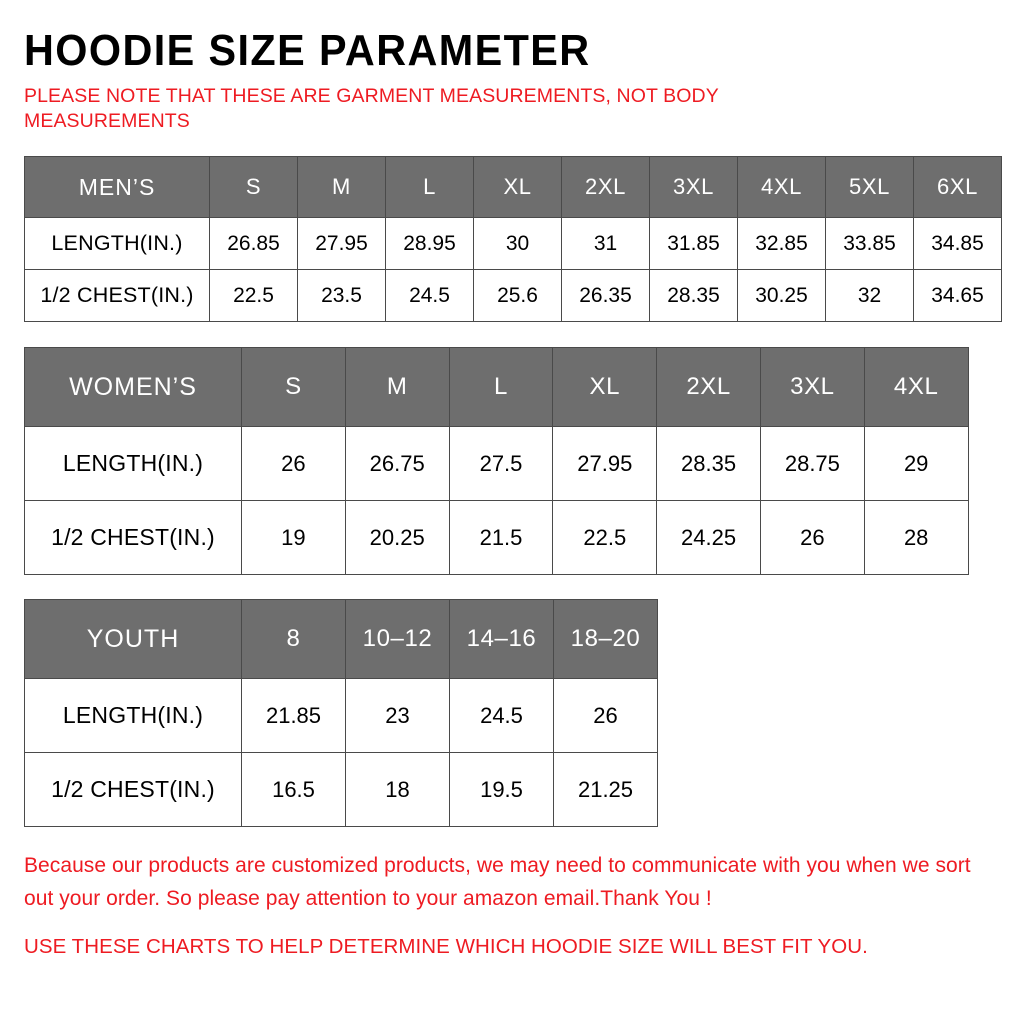 The height and width of the screenshot is (1024, 1024). Describe the element at coordinates (517, 187) in the screenshot. I see `mens-col-header: XL` at that location.